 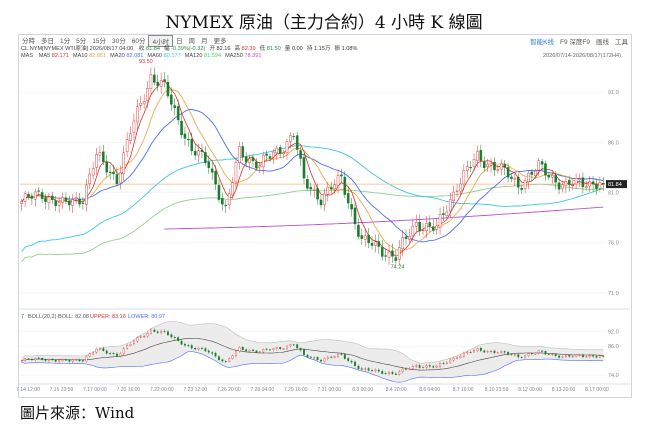 I want to click on quote-stat: 低 81.50, so click(x=270, y=49).